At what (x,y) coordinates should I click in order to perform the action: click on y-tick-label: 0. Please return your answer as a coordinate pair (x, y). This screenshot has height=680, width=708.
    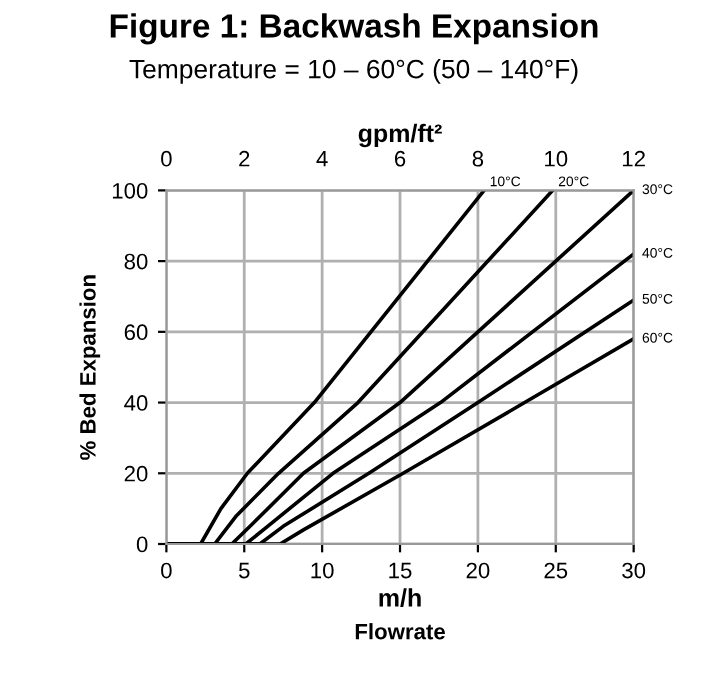
    Looking at the image, I should click on (142, 544).